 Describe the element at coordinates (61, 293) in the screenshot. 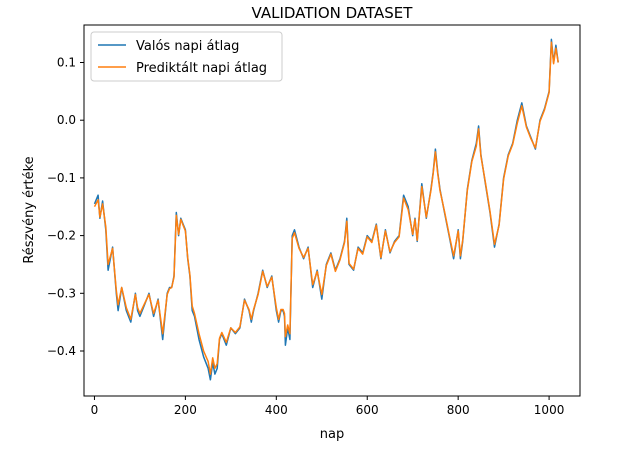

I see `y-tick-label: −0.3` at that location.